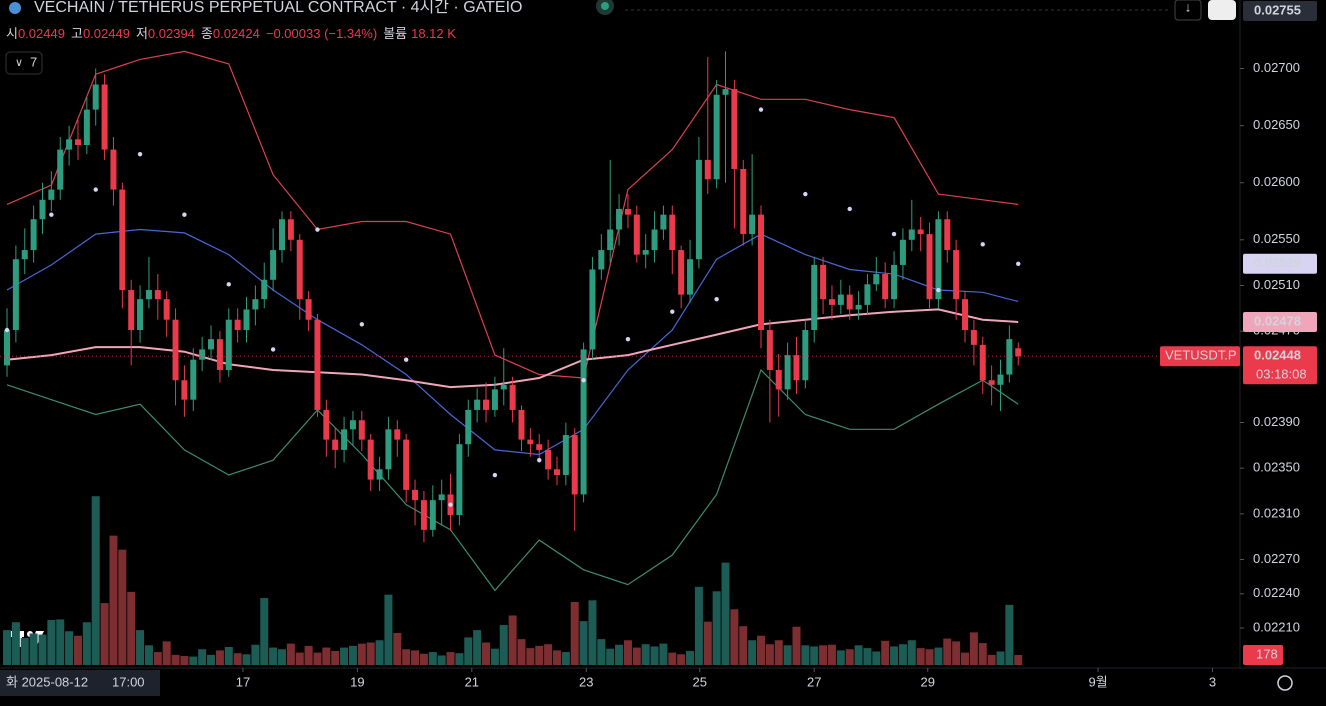  Describe the element at coordinates (1267, 653) in the screenshot. I see `volume-tag: 178` at that location.